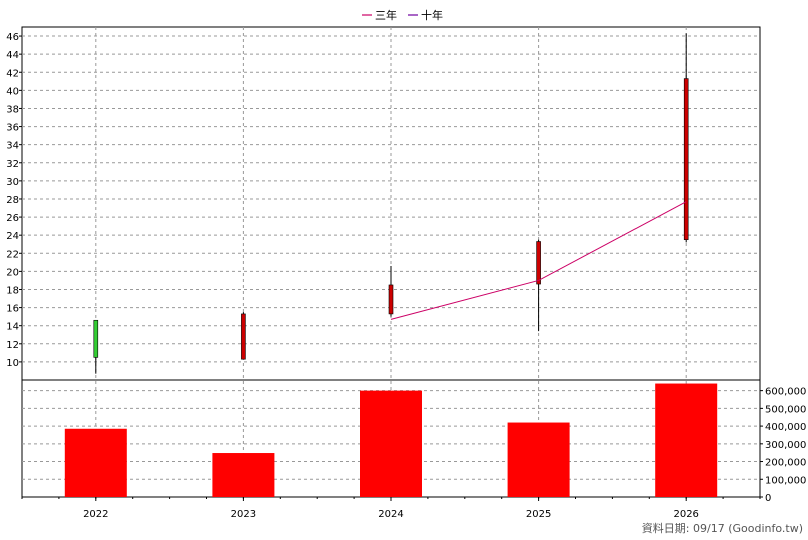 The height and width of the screenshot is (540, 808). What do you see at coordinates (12, 109) in the screenshot?
I see `price-tick-label: 38` at bounding box center [12, 109].